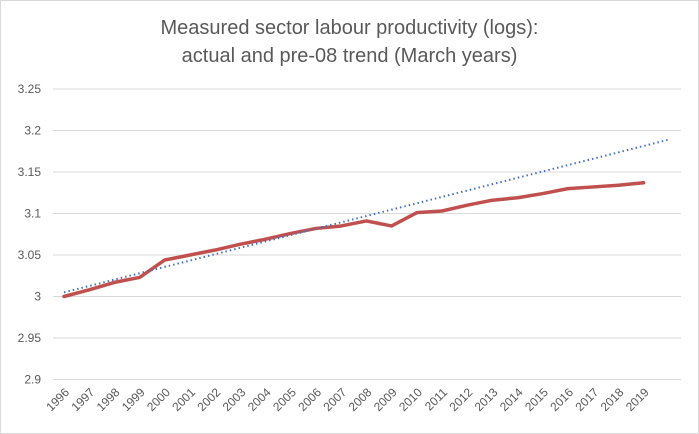 This screenshot has width=699, height=434. I want to click on x-tick-label: 1996, so click(57, 399).